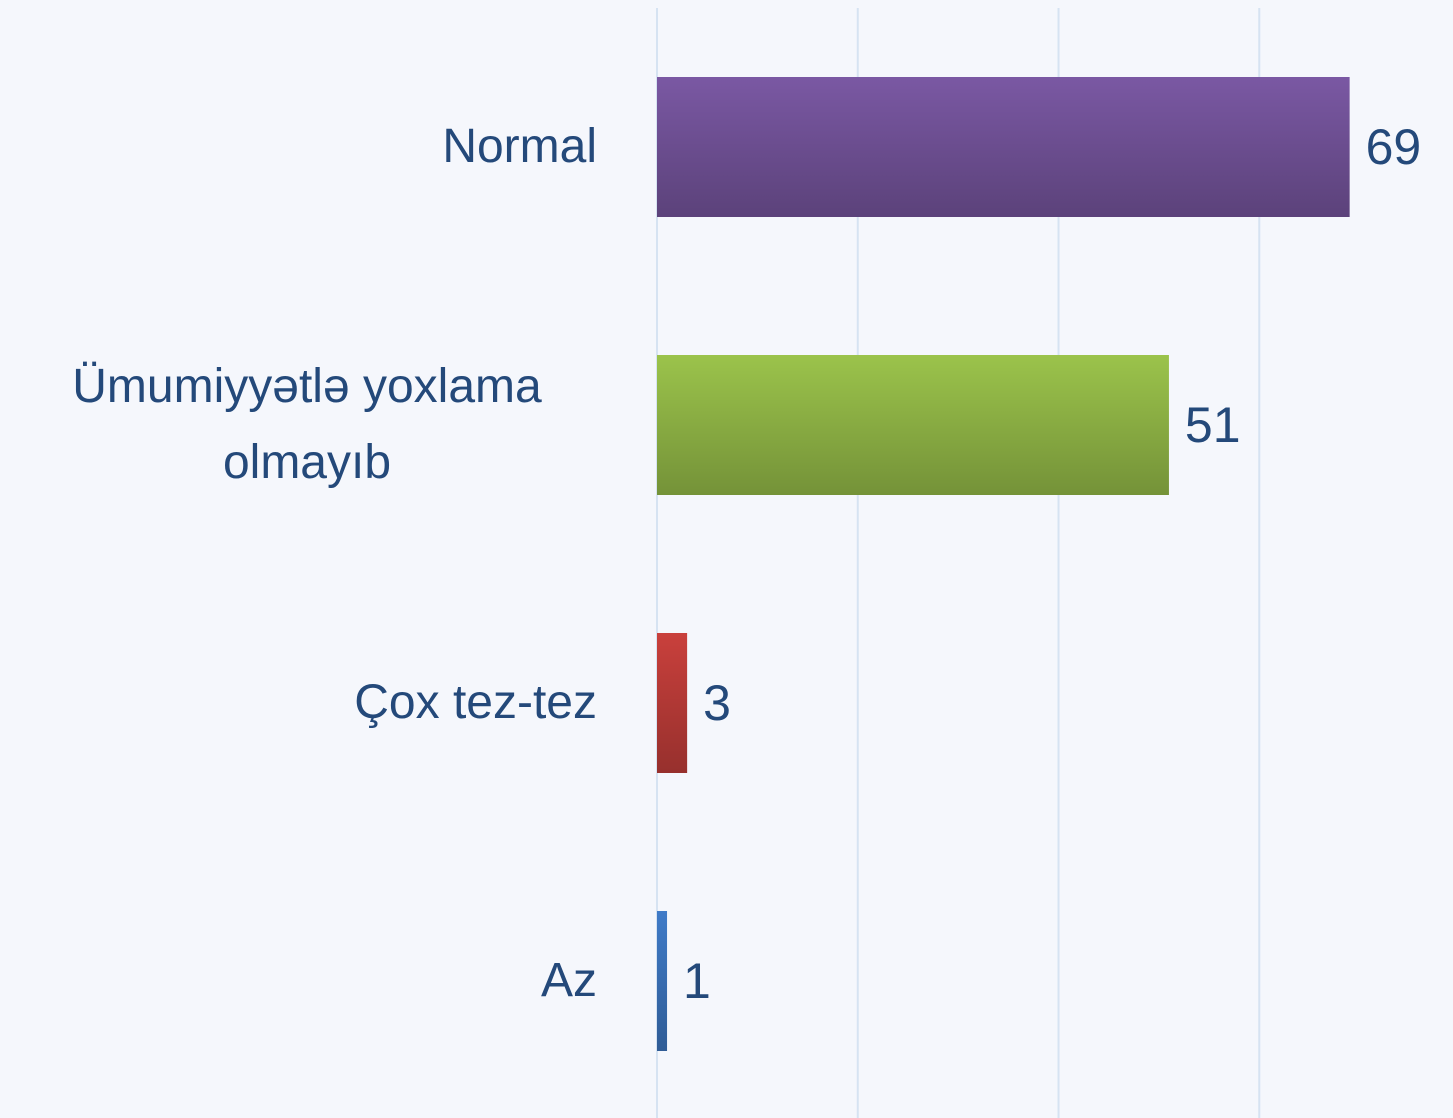 Image resolution: width=1453 pixels, height=1118 pixels. Describe the element at coordinates (1213, 425) in the screenshot. I see `value-label: 51` at that location.